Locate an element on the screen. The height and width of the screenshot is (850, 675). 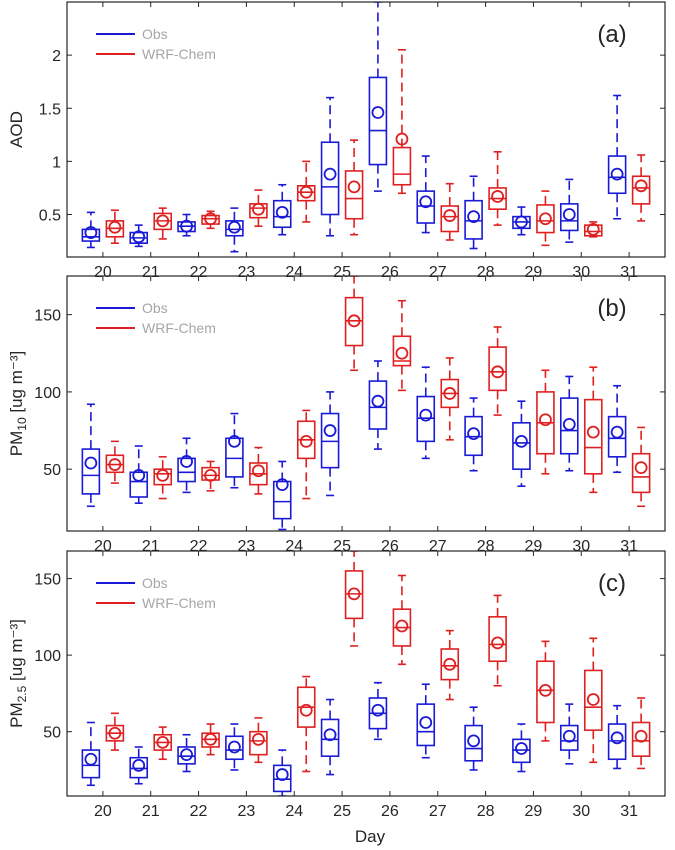
x-tick-label: 22 is located at coordinates (199, 811).